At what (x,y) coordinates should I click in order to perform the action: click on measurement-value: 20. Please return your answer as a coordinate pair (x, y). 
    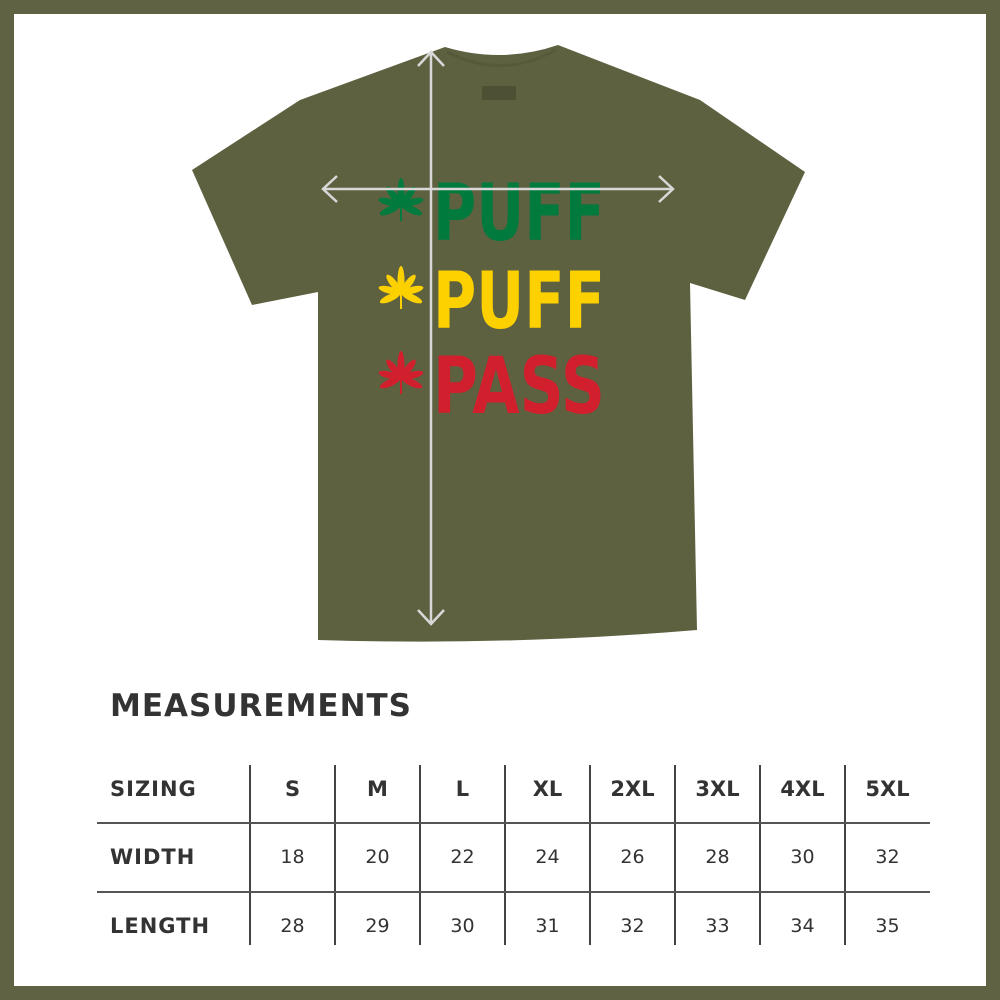
    Looking at the image, I should click on (377, 856).